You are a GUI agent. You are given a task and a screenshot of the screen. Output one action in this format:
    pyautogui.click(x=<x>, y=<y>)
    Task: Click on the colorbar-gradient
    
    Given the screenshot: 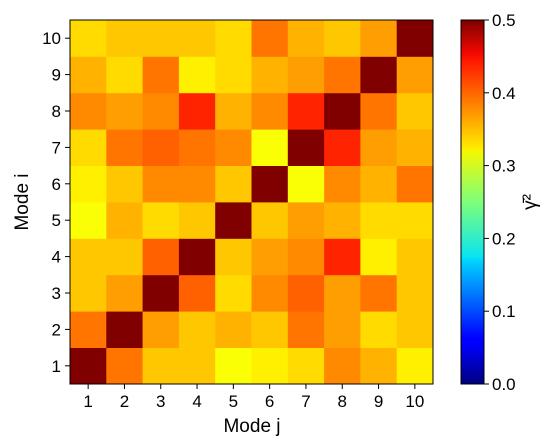 What is the action you would take?
    pyautogui.click(x=472, y=202)
    